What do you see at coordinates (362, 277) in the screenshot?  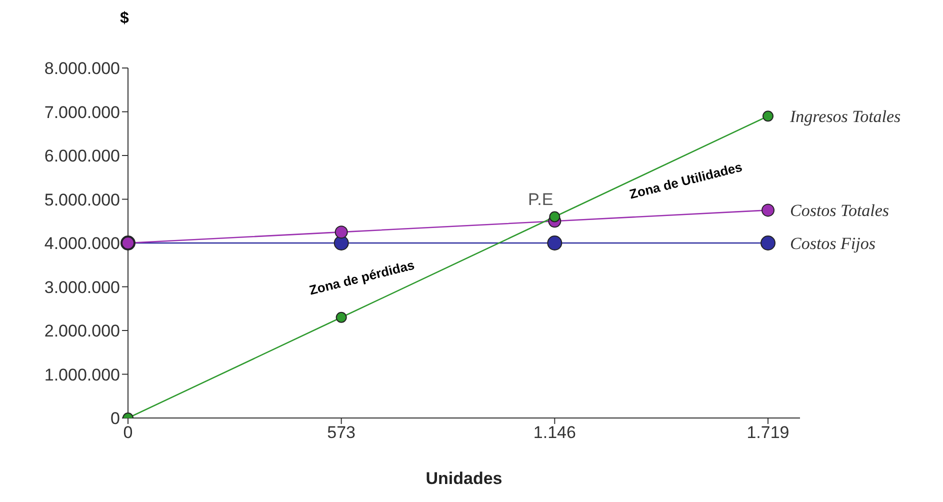 I see `annotation: Zona de pérdidas` at bounding box center [362, 277].